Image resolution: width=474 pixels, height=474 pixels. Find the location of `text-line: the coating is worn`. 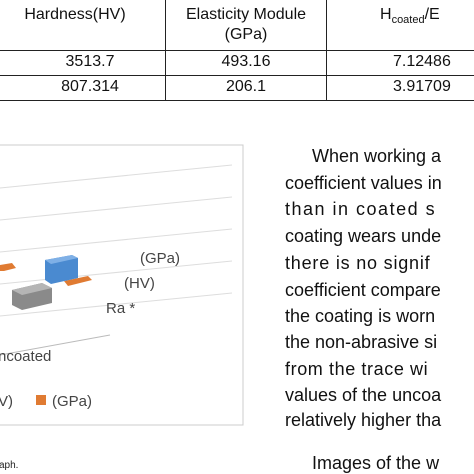

text-line: the coating is worn is located at coordinates (360, 316).